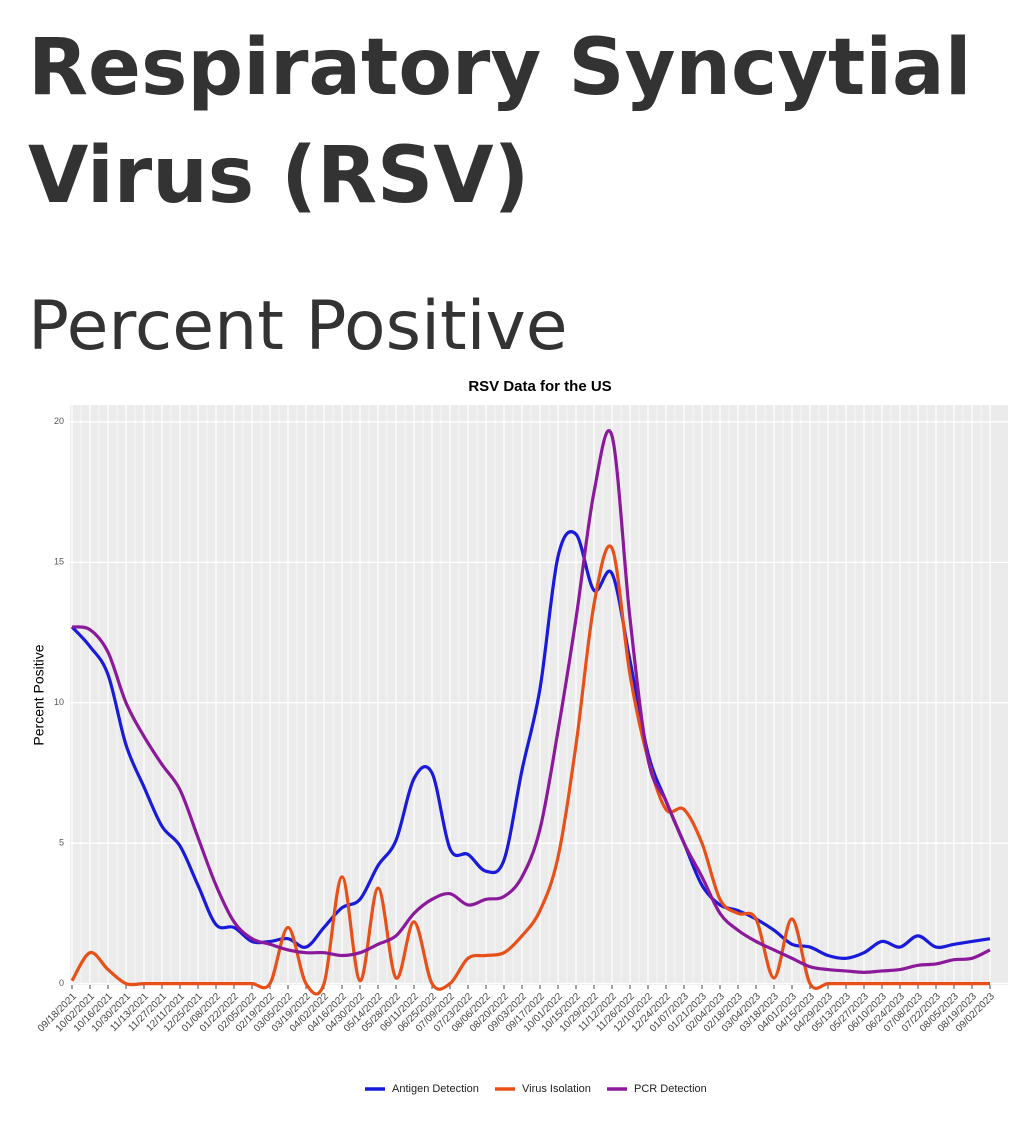 Image resolution: width=1026 pixels, height=1136 pixels. Describe the element at coordinates (539, 386) in the screenshot. I see `chart-title: RSV Data for the US` at that location.